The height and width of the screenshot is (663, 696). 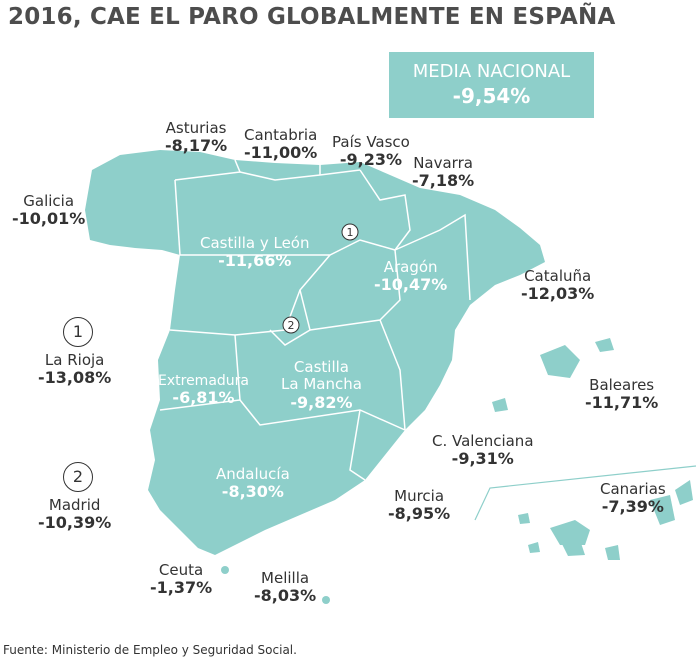 What do you see at coordinates (253, 483) in the screenshot?
I see `label-andalucia: Andalucía -8,30%` at bounding box center [253, 483].